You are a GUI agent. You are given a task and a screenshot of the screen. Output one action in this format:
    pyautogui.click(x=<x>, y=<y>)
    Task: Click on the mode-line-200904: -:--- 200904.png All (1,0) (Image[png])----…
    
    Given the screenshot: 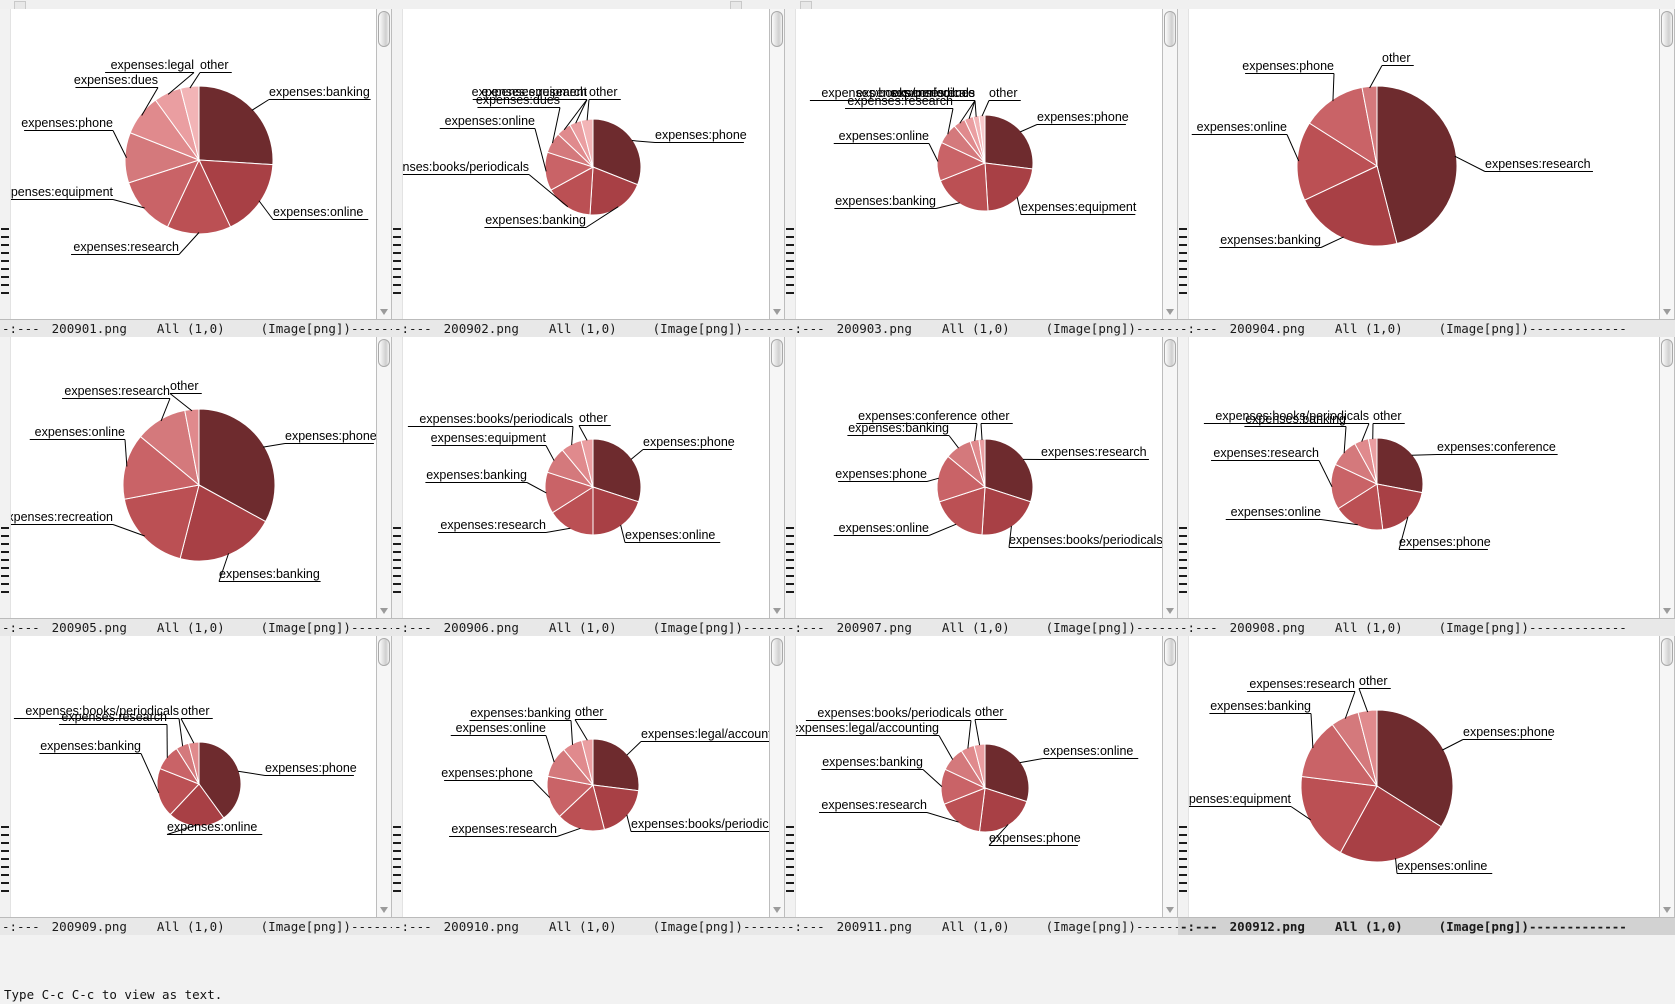 What is the action you would take?
    pyautogui.click(x=1426, y=328)
    